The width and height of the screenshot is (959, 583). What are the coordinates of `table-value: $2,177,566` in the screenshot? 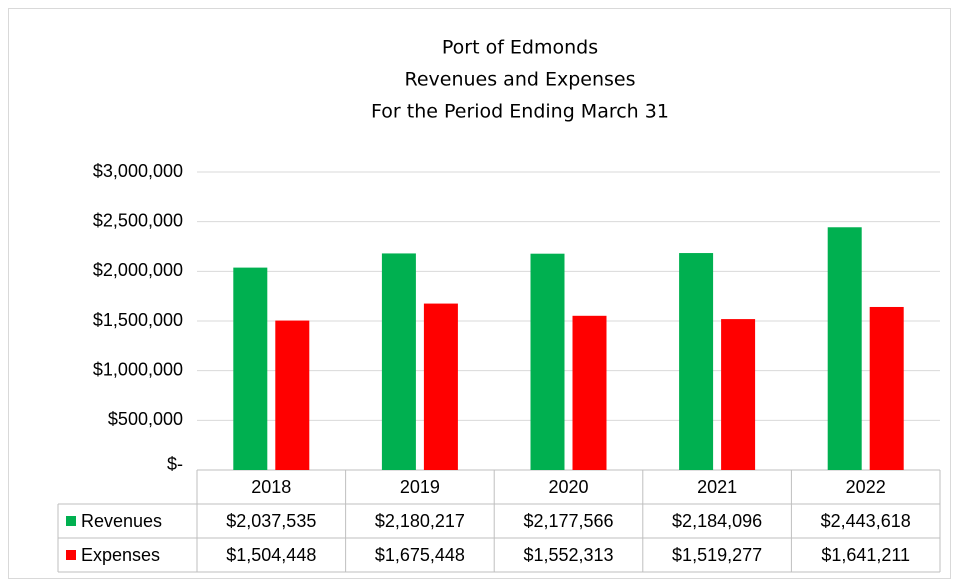 It's located at (568, 521).